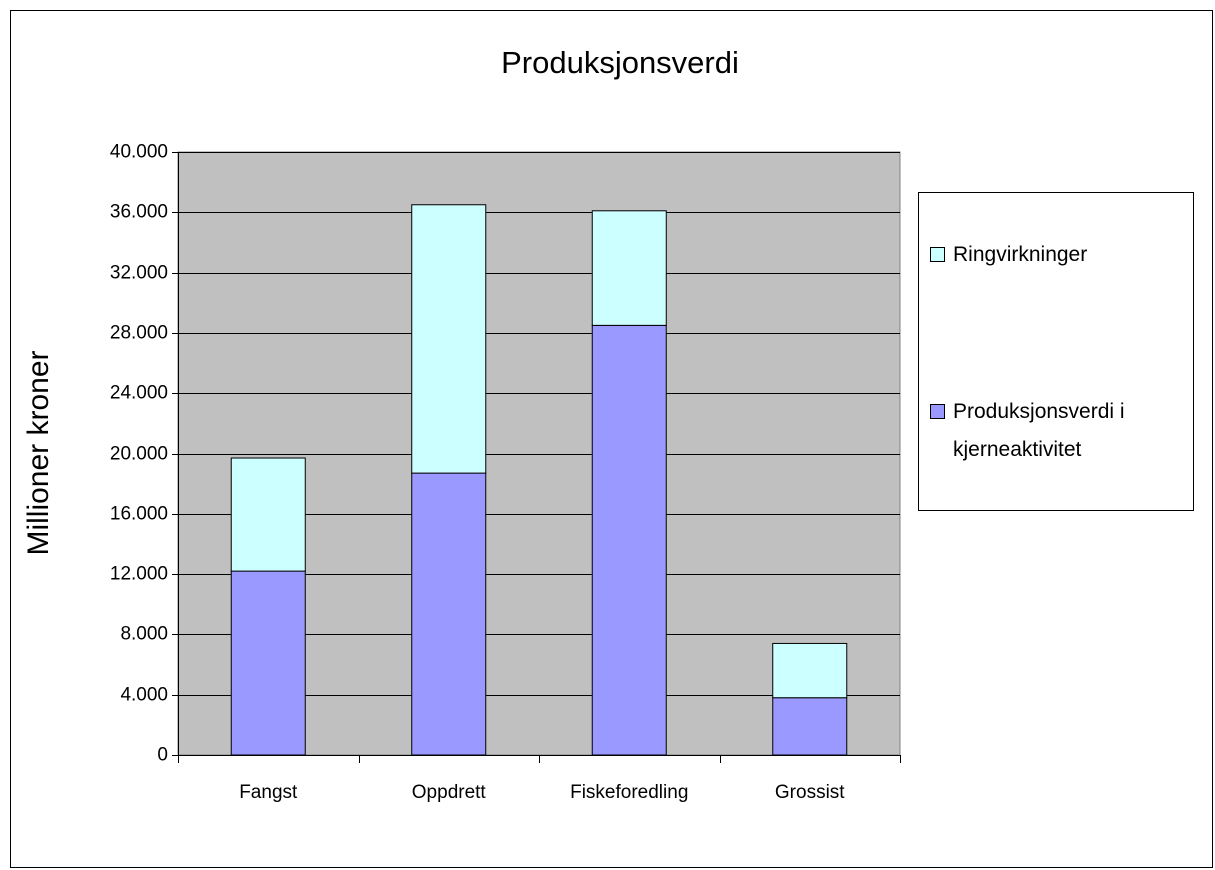  What do you see at coordinates (139, 393) in the screenshot?
I see `y-tick-label: 24.000` at bounding box center [139, 393].